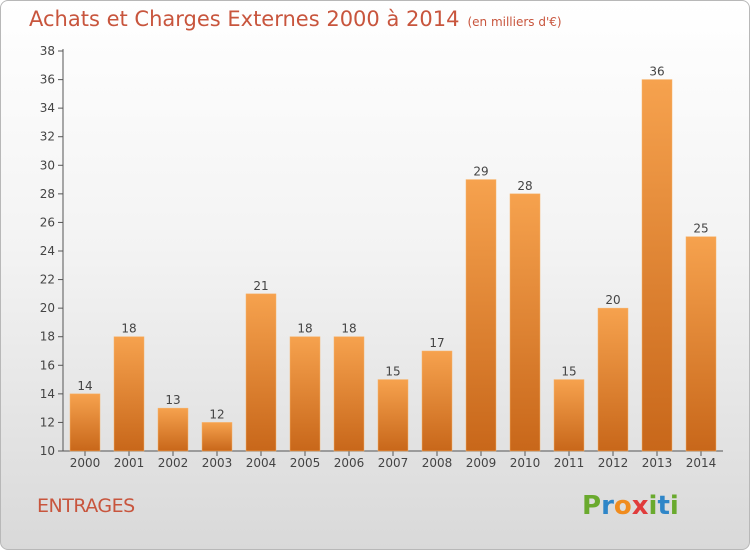 This screenshot has height=550, width=750. What do you see at coordinates (701, 344) in the screenshot?
I see `bar-2014` at bounding box center [701, 344].